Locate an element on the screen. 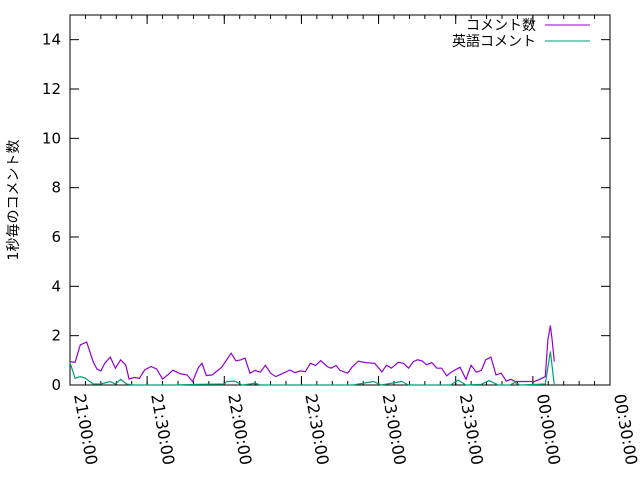 This screenshot has height=484, width=640. legend-label-english-comments: 英語コメント is located at coordinates (494, 41).